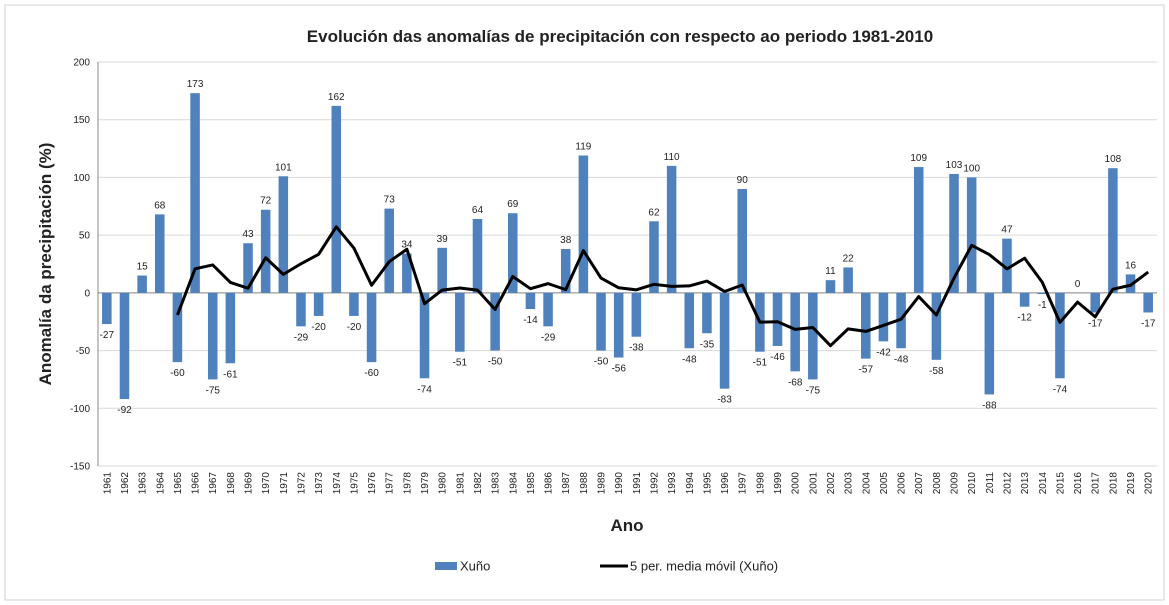 The width and height of the screenshot is (1169, 605). I want to click on x-tick-label: 2016, so click(1078, 483).